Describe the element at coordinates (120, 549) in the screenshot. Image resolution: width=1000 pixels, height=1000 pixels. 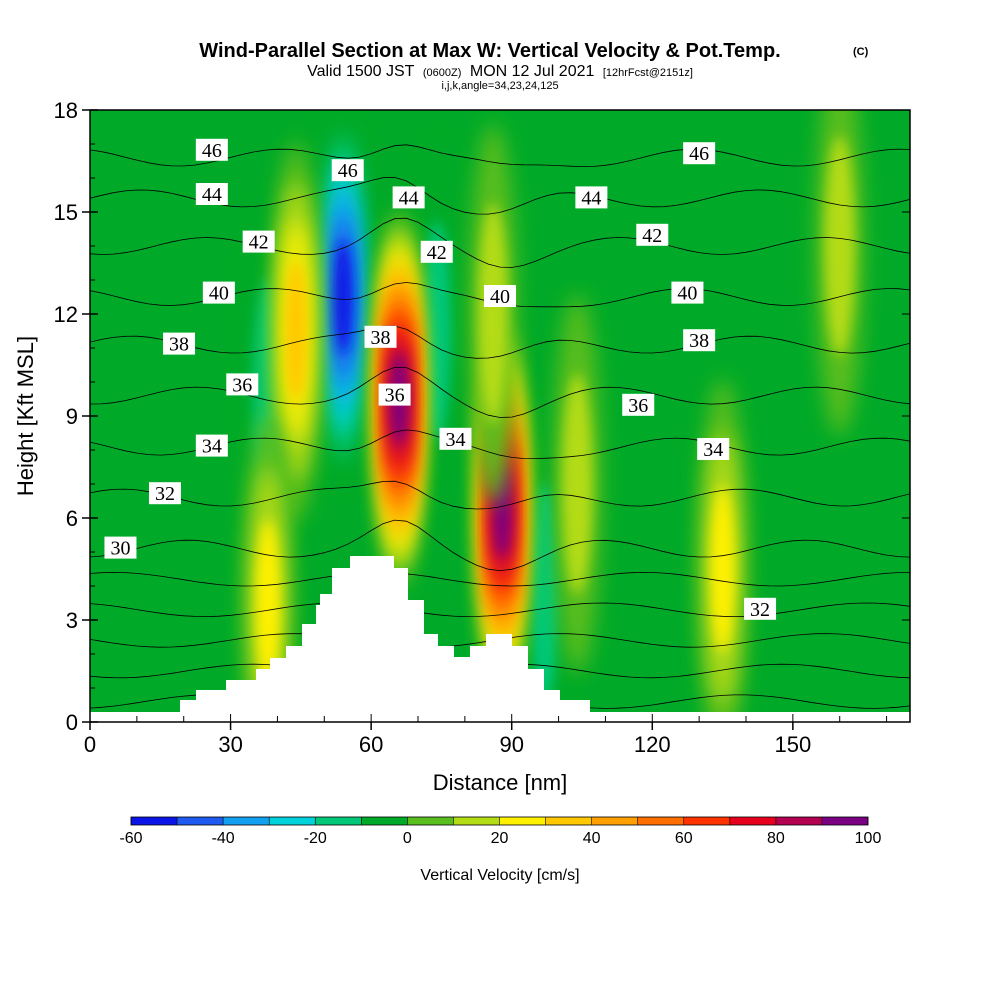
I see `contour-label-text: 30` at that location.